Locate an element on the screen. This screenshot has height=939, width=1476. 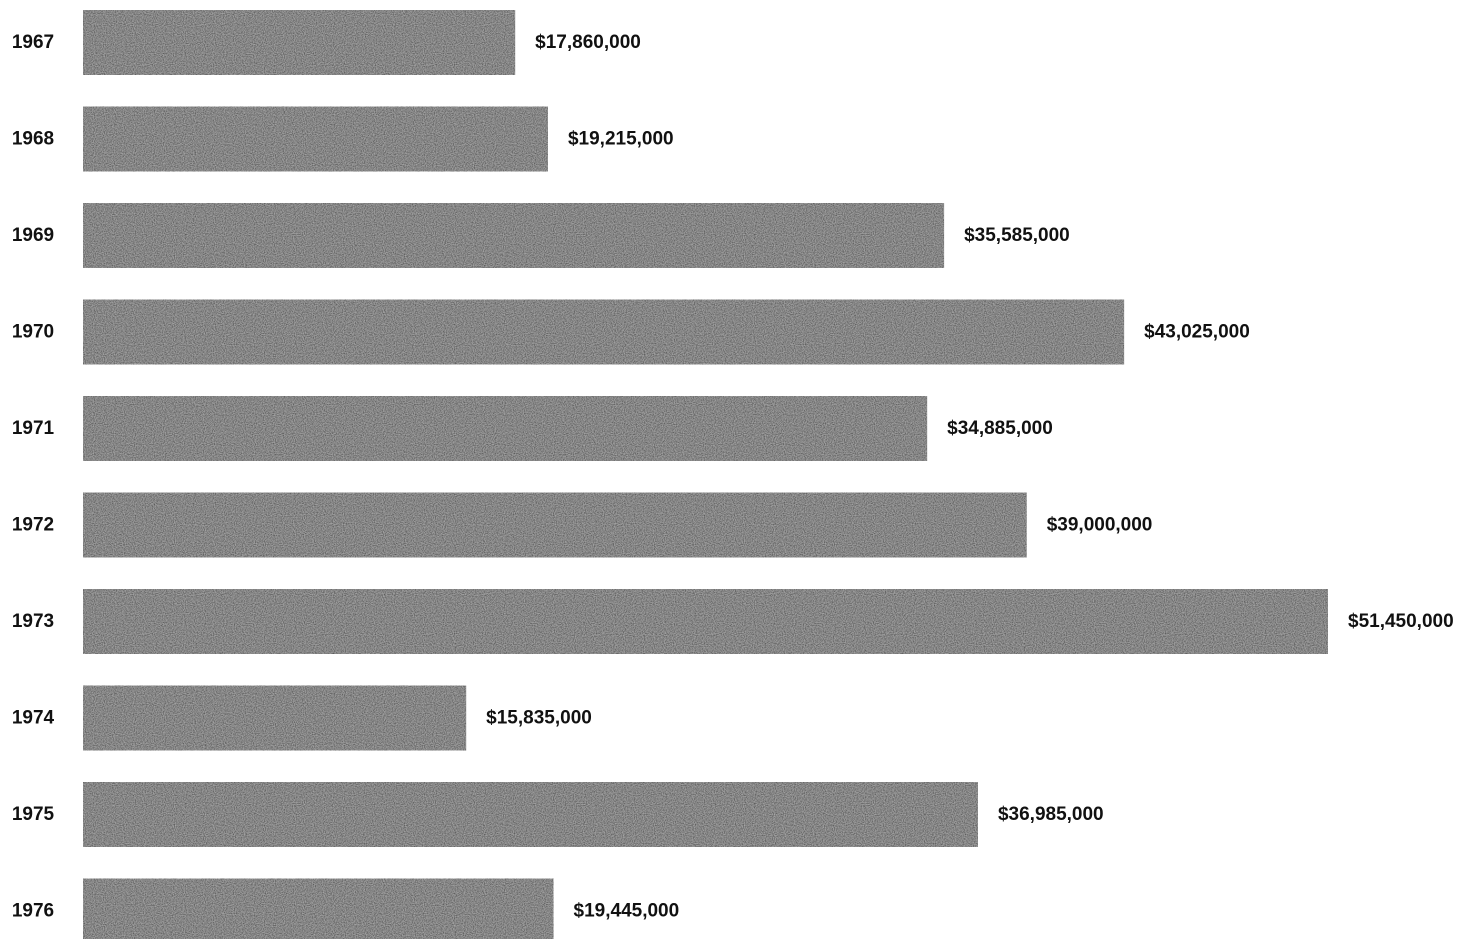
value-label-1973: $51,450,000 is located at coordinates (1401, 621).